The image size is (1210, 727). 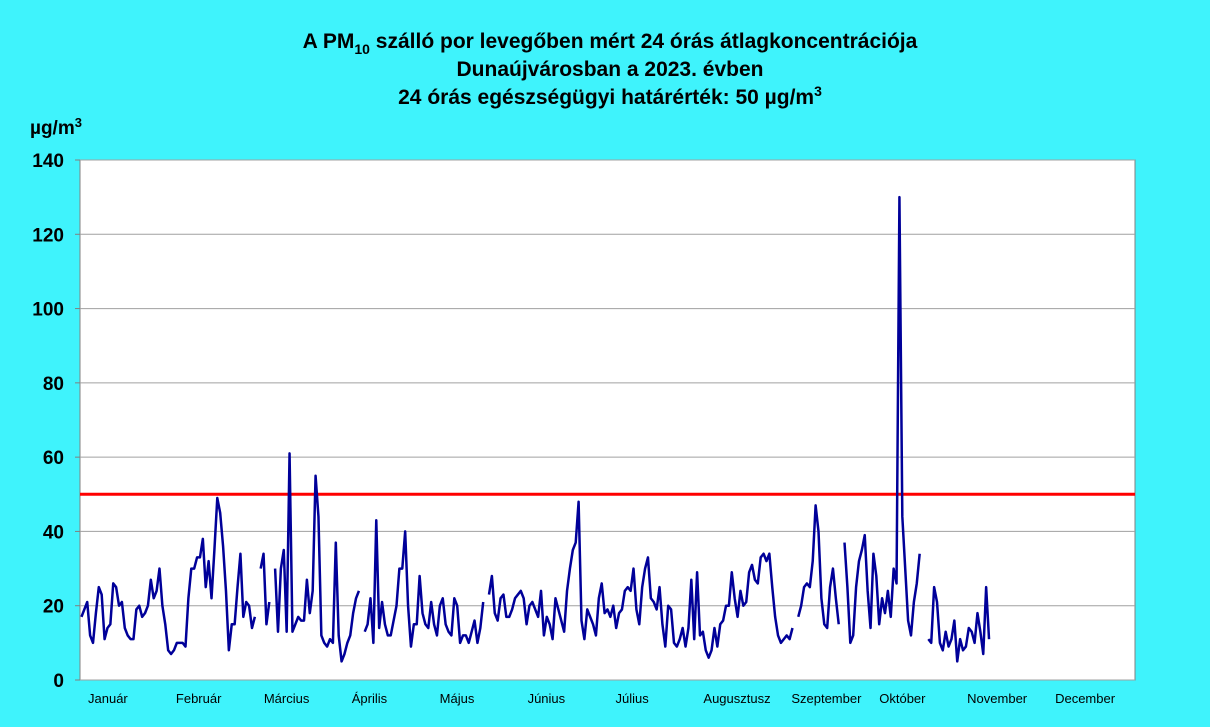 I want to click on y-tick-label: 0, so click(x=58, y=681).